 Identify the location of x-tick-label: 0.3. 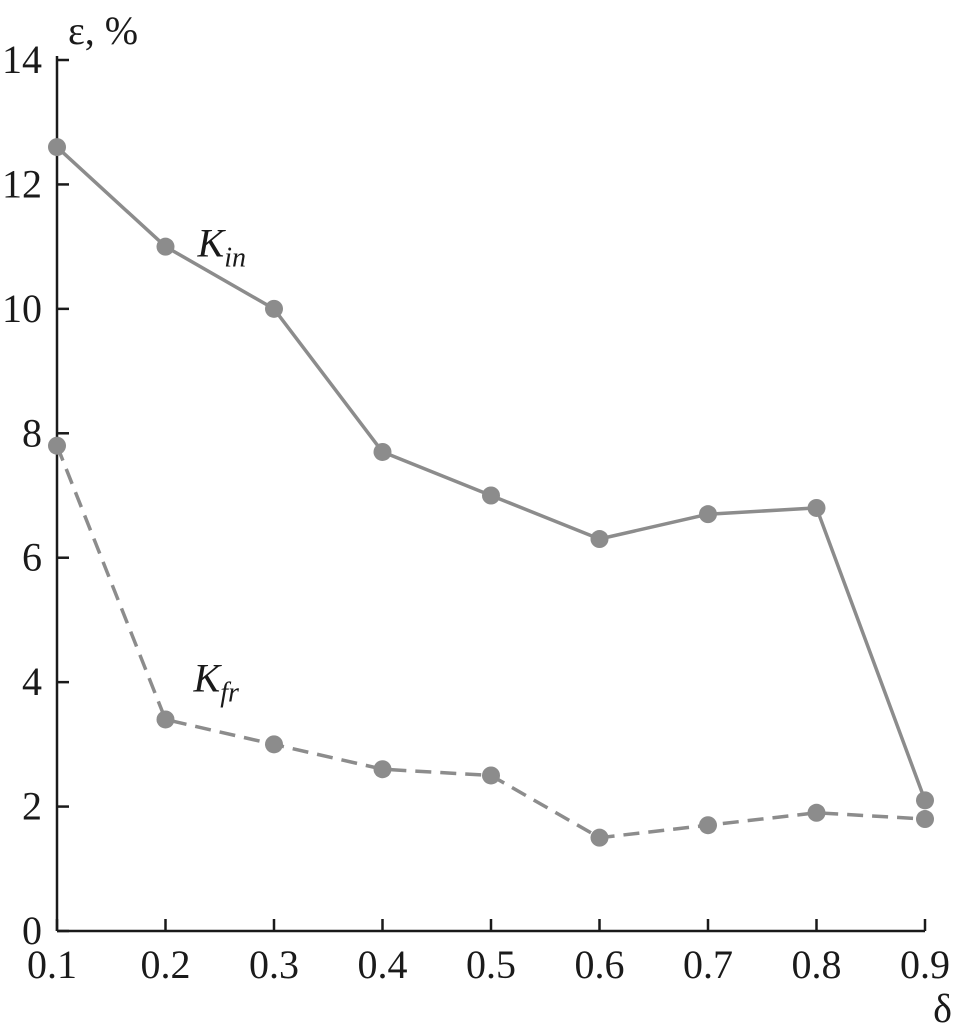
(274, 964).